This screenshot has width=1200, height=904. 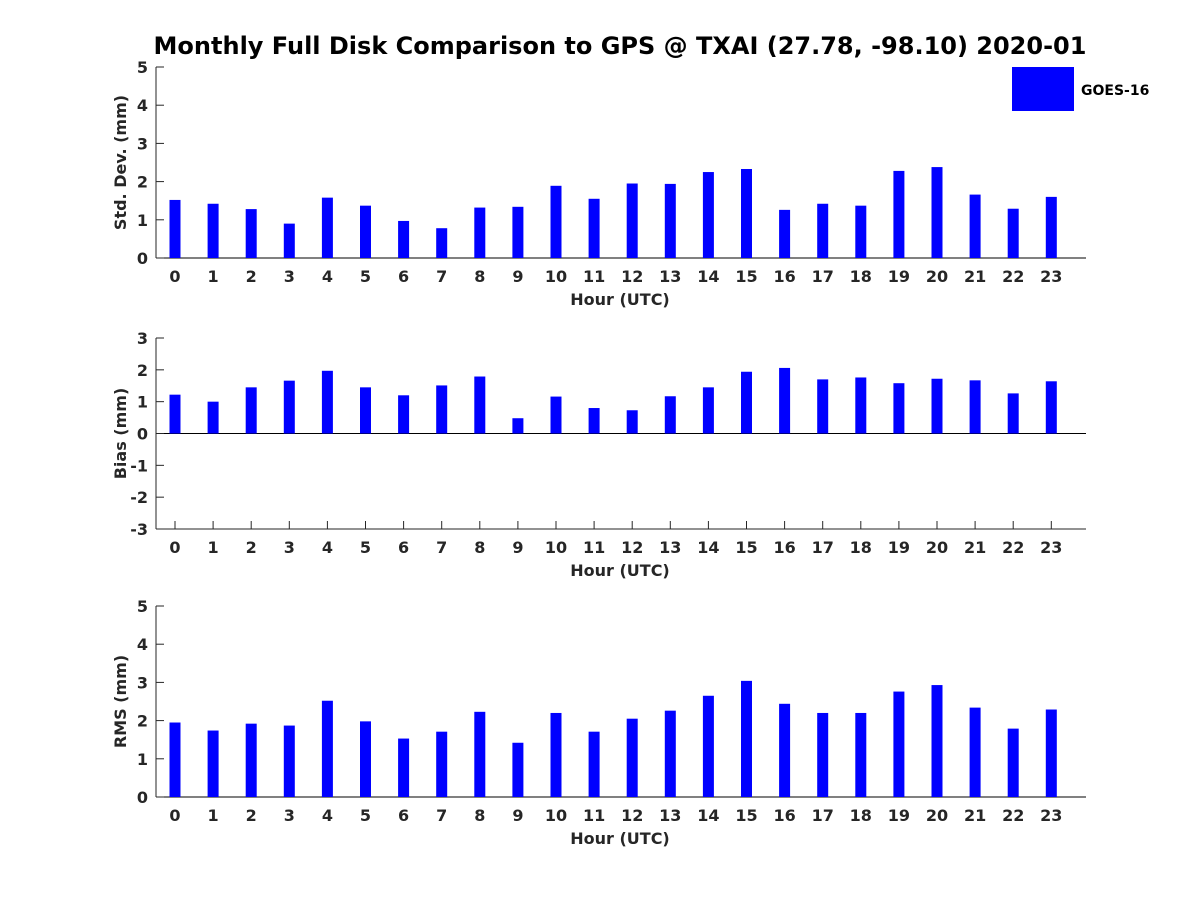 I want to click on bias-x-tick-label: 21, so click(x=975, y=547).